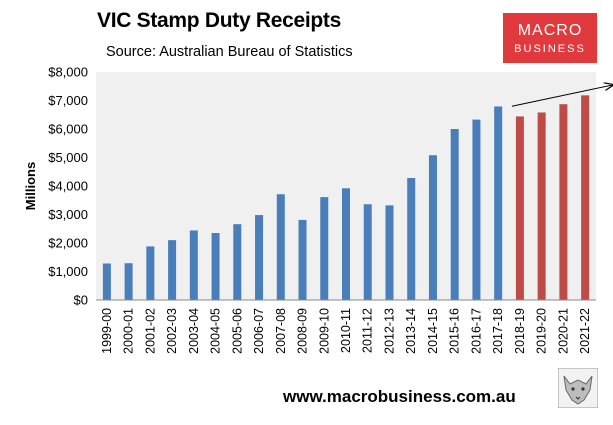 Image resolution: width=613 pixels, height=425 pixels. Describe the element at coordinates (368, 330) in the screenshot. I see `x-tick-label: 2011-12` at that location.